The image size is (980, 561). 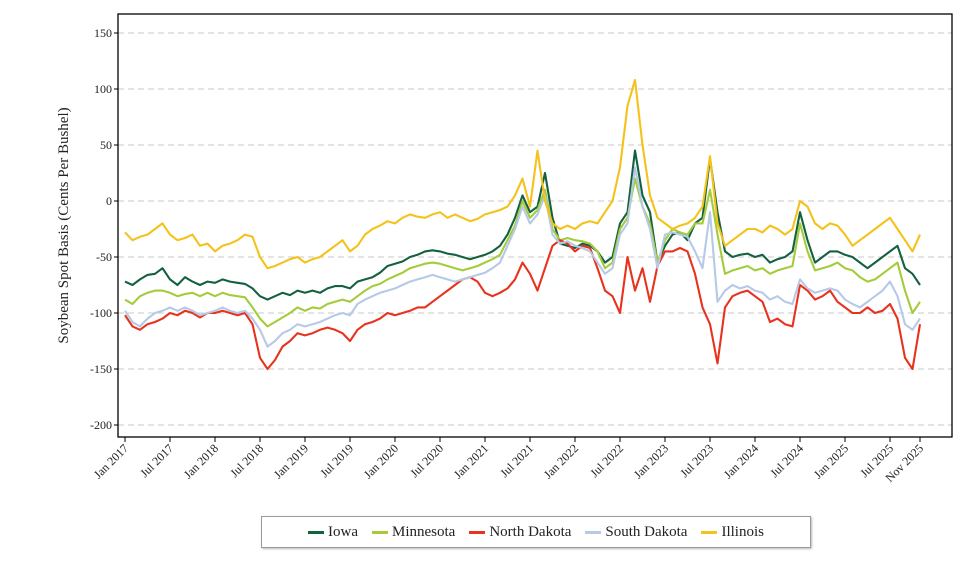 What do you see at coordinates (606, 460) in the screenshot?
I see `x-tick-label: Jul 2022` at bounding box center [606, 460].